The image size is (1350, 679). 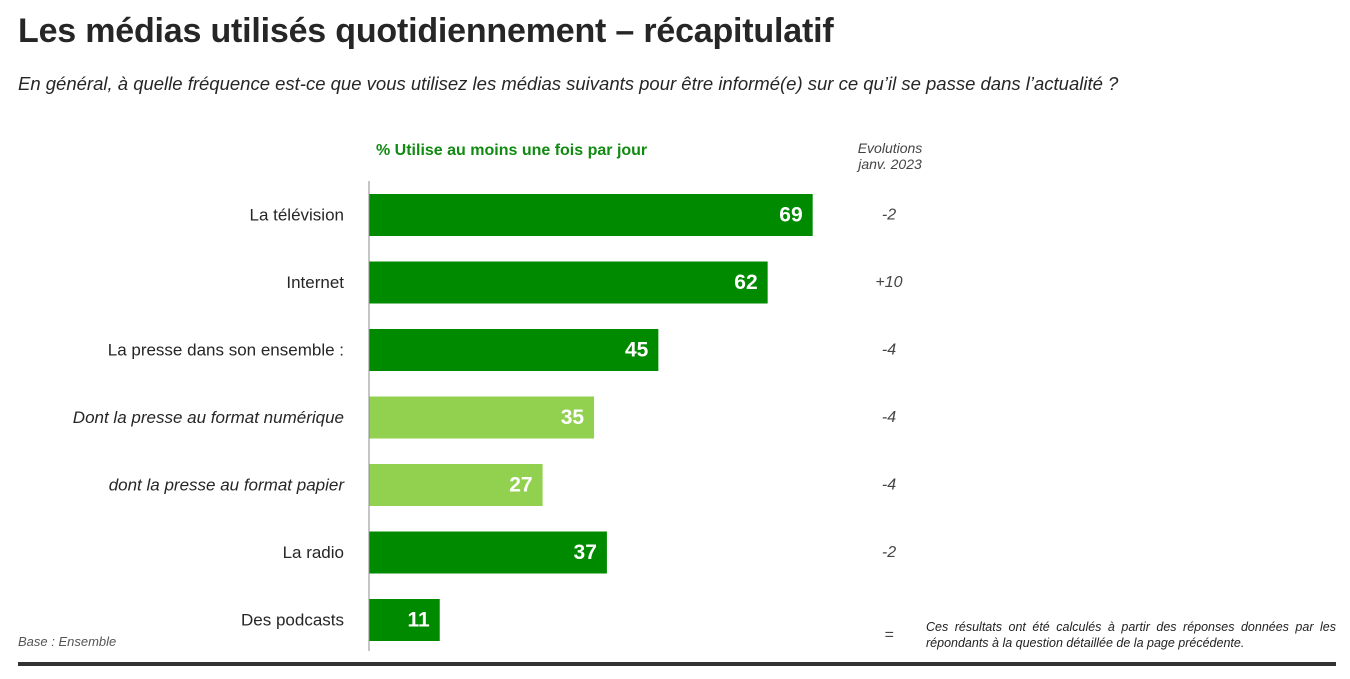 What do you see at coordinates (512, 150) in the screenshot?
I see `series-label: % Utilise au moins une fois par jour` at bounding box center [512, 150].